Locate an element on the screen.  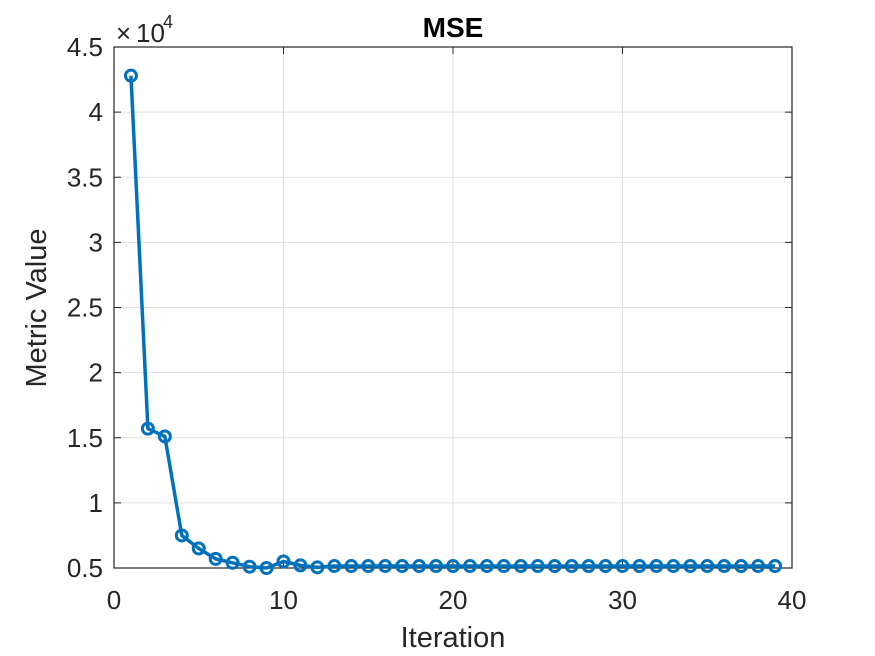
chart-title: MSE is located at coordinates (453, 27).